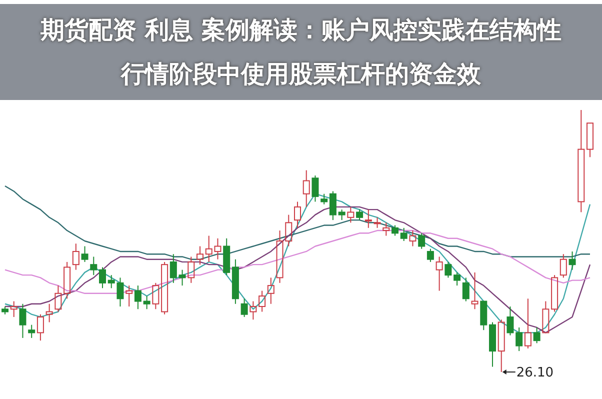 The image size is (602, 399). Describe the element at coordinates (535, 373) in the screenshot. I see `annotation: 26.10` at that location.